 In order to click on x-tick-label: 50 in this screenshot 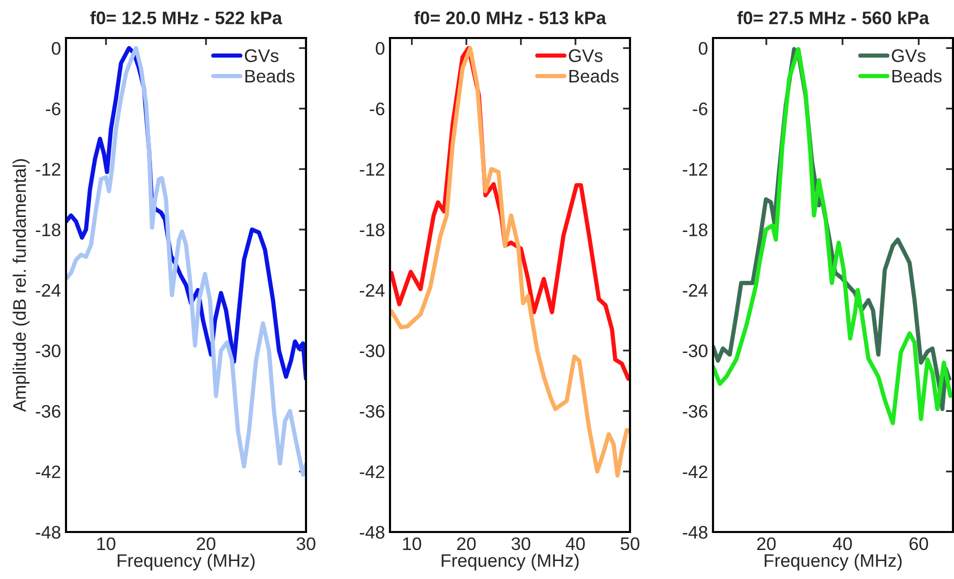, I will do `click(630, 543)`.